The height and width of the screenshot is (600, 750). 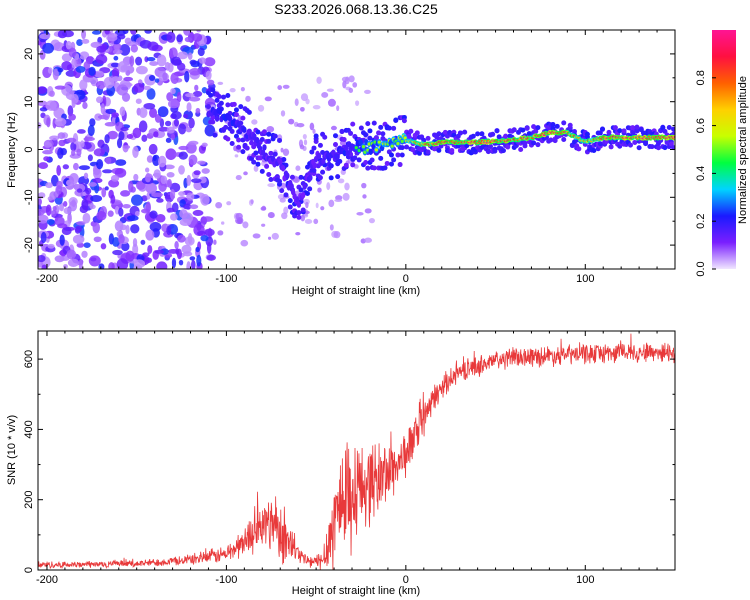 I want to click on colorbar-label: Normalized spectral amplitude, so click(x=743, y=150).